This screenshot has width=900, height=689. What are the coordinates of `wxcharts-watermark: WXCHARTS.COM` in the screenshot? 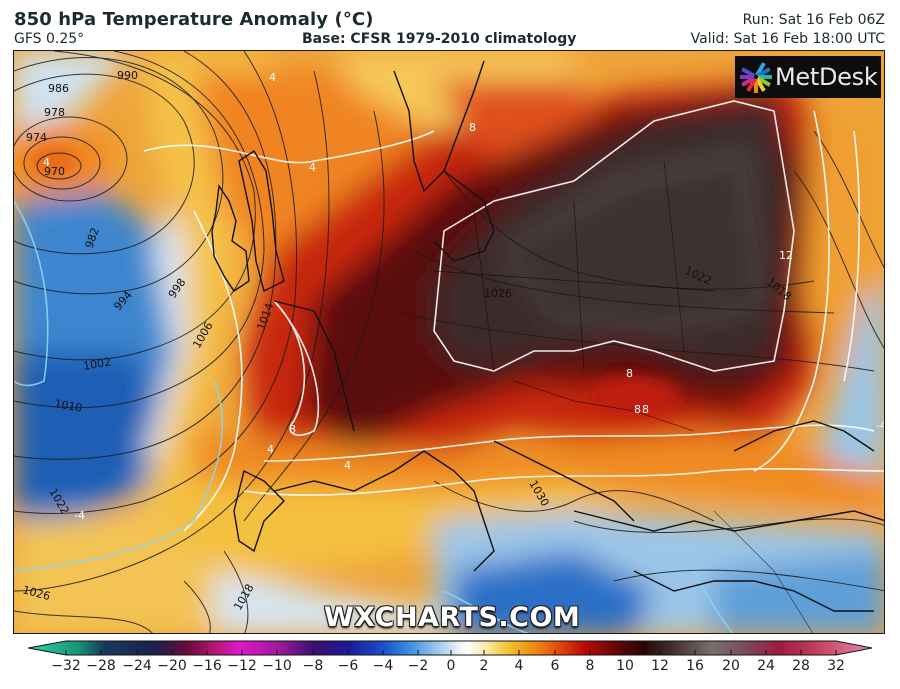 It's located at (452, 617).